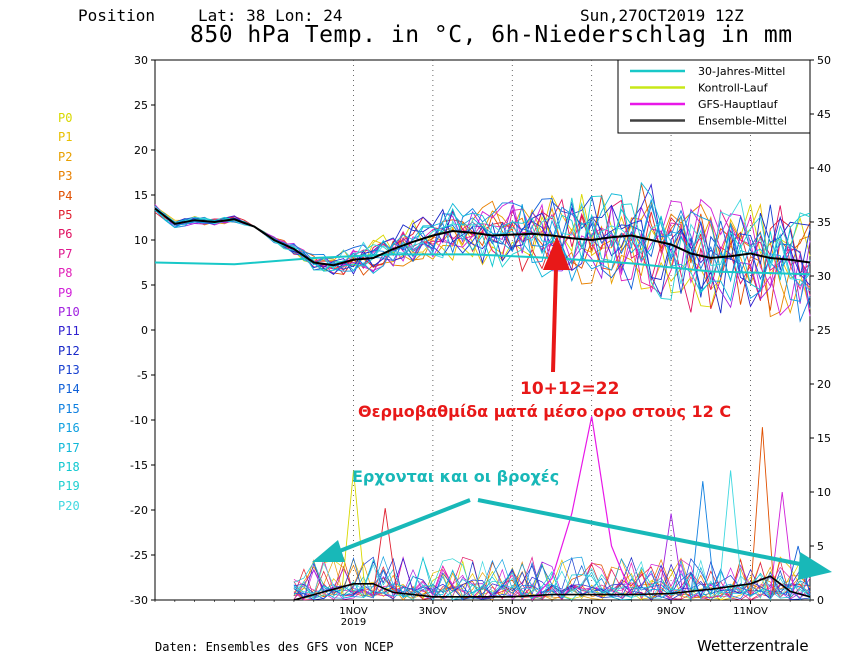  What do you see at coordinates (141, 60) in the screenshot?
I see `y-left-tick-label: 30` at bounding box center [141, 60].